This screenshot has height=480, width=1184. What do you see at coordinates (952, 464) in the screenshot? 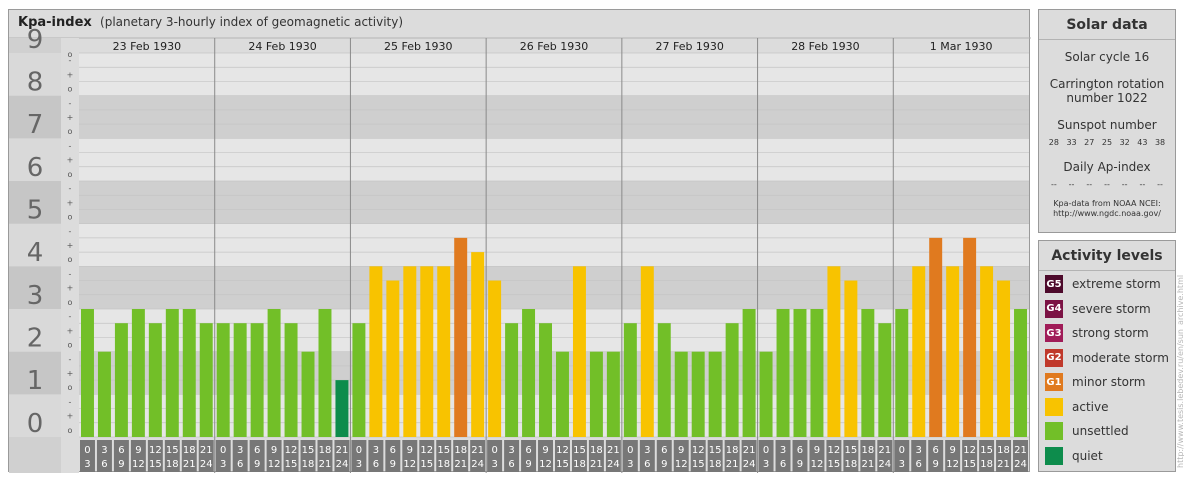
I see `interval-end-label: 12` at bounding box center [952, 464].